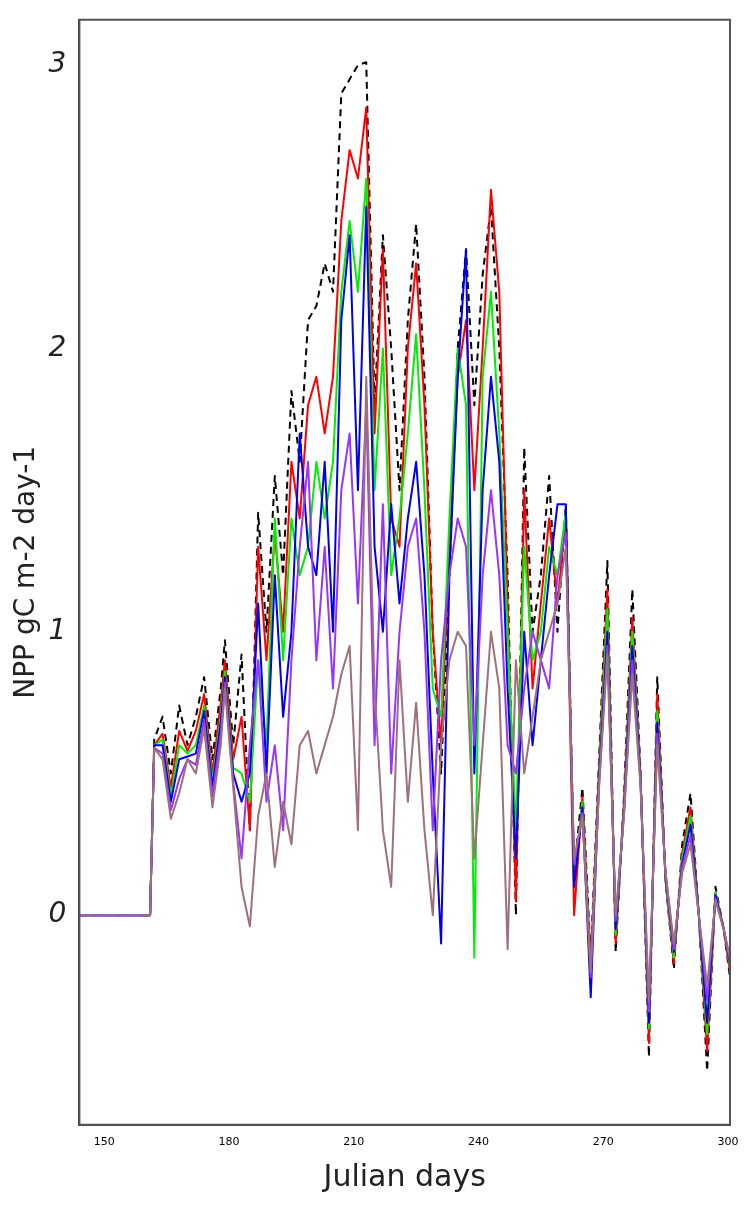 The width and height of the screenshot is (744, 1210). I want to click on x-tick-label: 150, so click(104, 1142).